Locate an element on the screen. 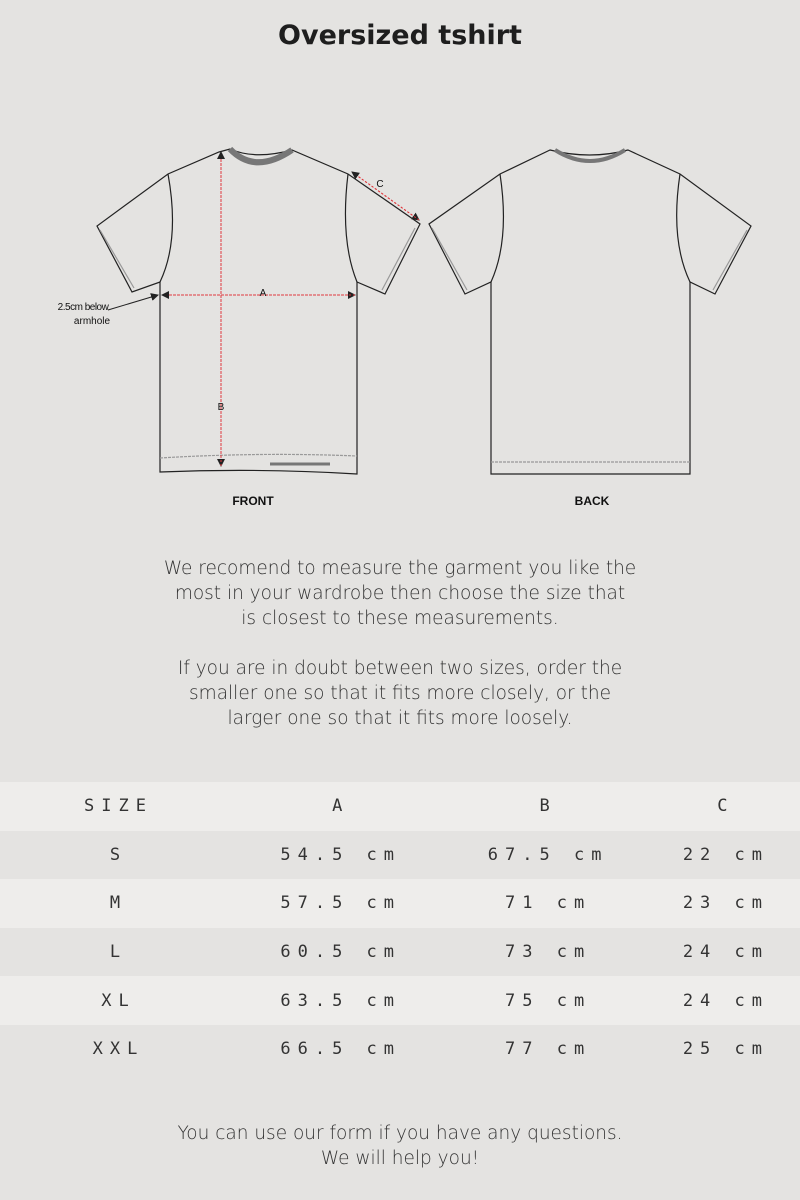 This screenshot has width=800, height=1200. b-cell: 71 cm is located at coordinates (548, 903).